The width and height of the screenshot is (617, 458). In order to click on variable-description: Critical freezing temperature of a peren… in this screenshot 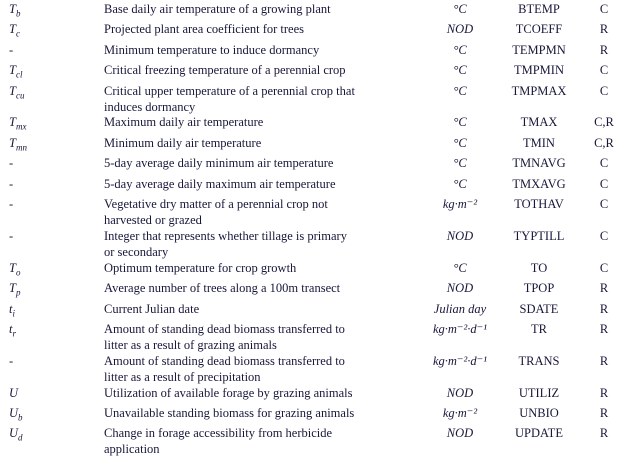, I will do `click(225, 70)`.